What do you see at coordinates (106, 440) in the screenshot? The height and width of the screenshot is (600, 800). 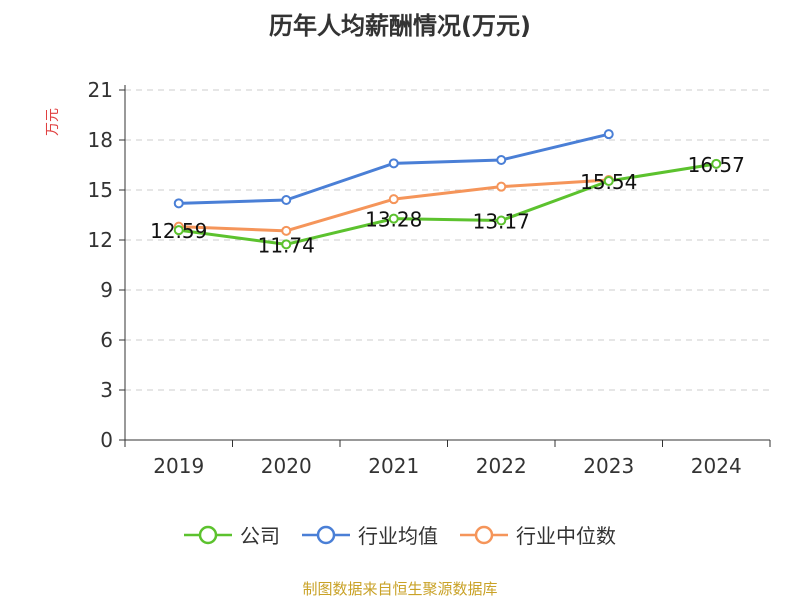 I see `y-tick-label: 0` at bounding box center [106, 440].